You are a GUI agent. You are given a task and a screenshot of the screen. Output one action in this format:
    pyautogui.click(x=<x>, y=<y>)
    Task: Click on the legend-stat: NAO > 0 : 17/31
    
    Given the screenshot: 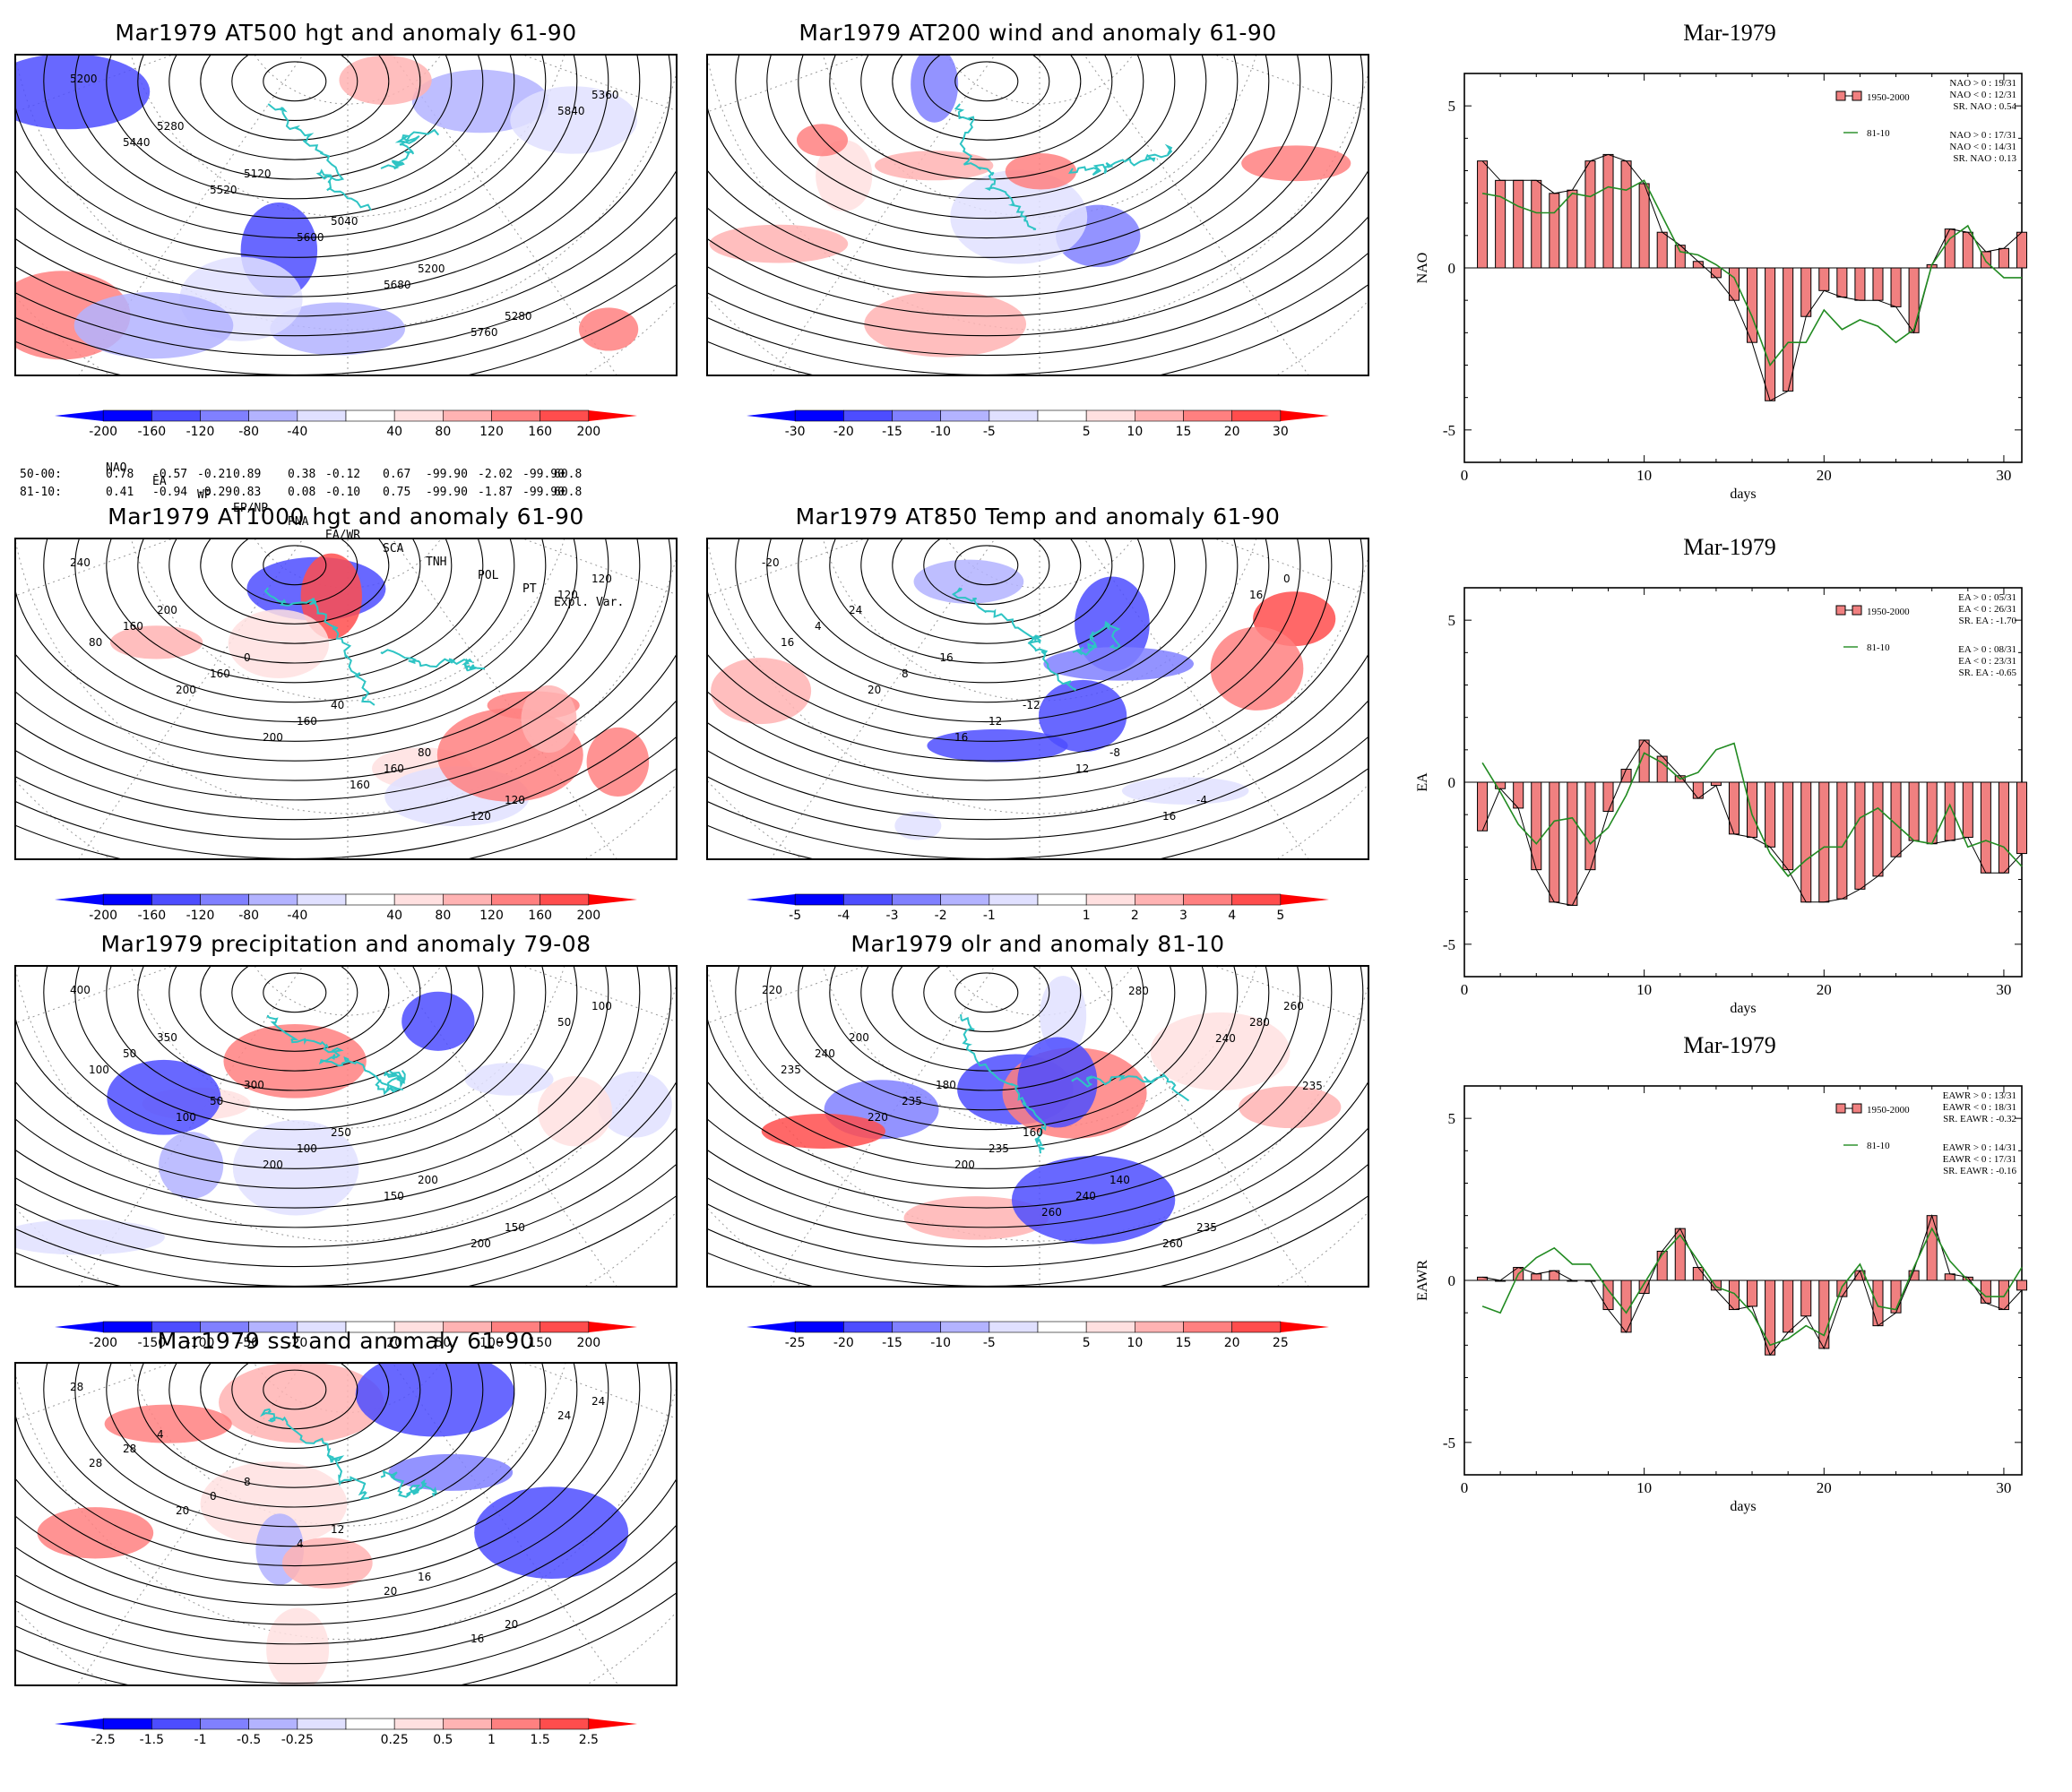 What is the action you would take?
    pyautogui.click(x=1982, y=135)
    